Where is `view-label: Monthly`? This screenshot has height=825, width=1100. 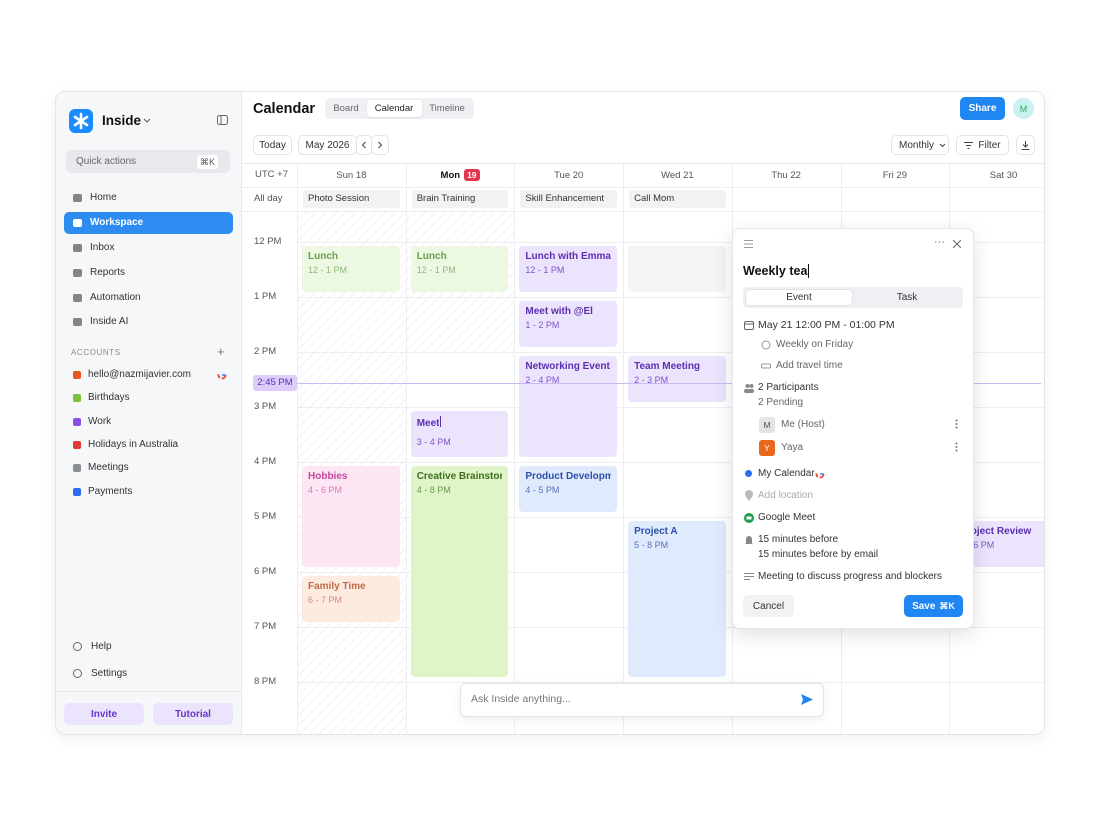
view-label: Monthly is located at coordinates (917, 145).